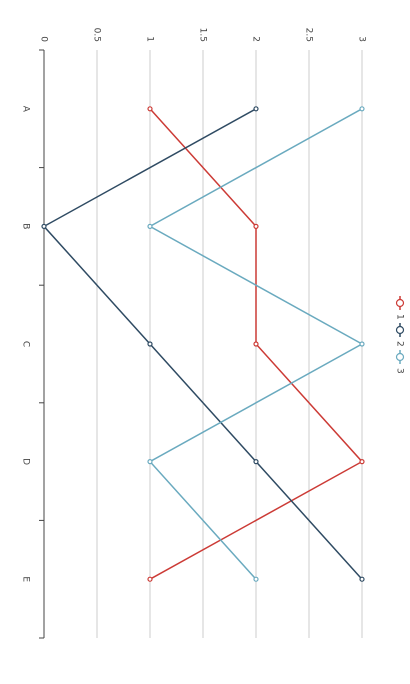 Image resolution: width=410 pixels, height=684 pixels. What do you see at coordinates (26, 226) in the screenshot?
I see `x-tick-label: B` at bounding box center [26, 226].